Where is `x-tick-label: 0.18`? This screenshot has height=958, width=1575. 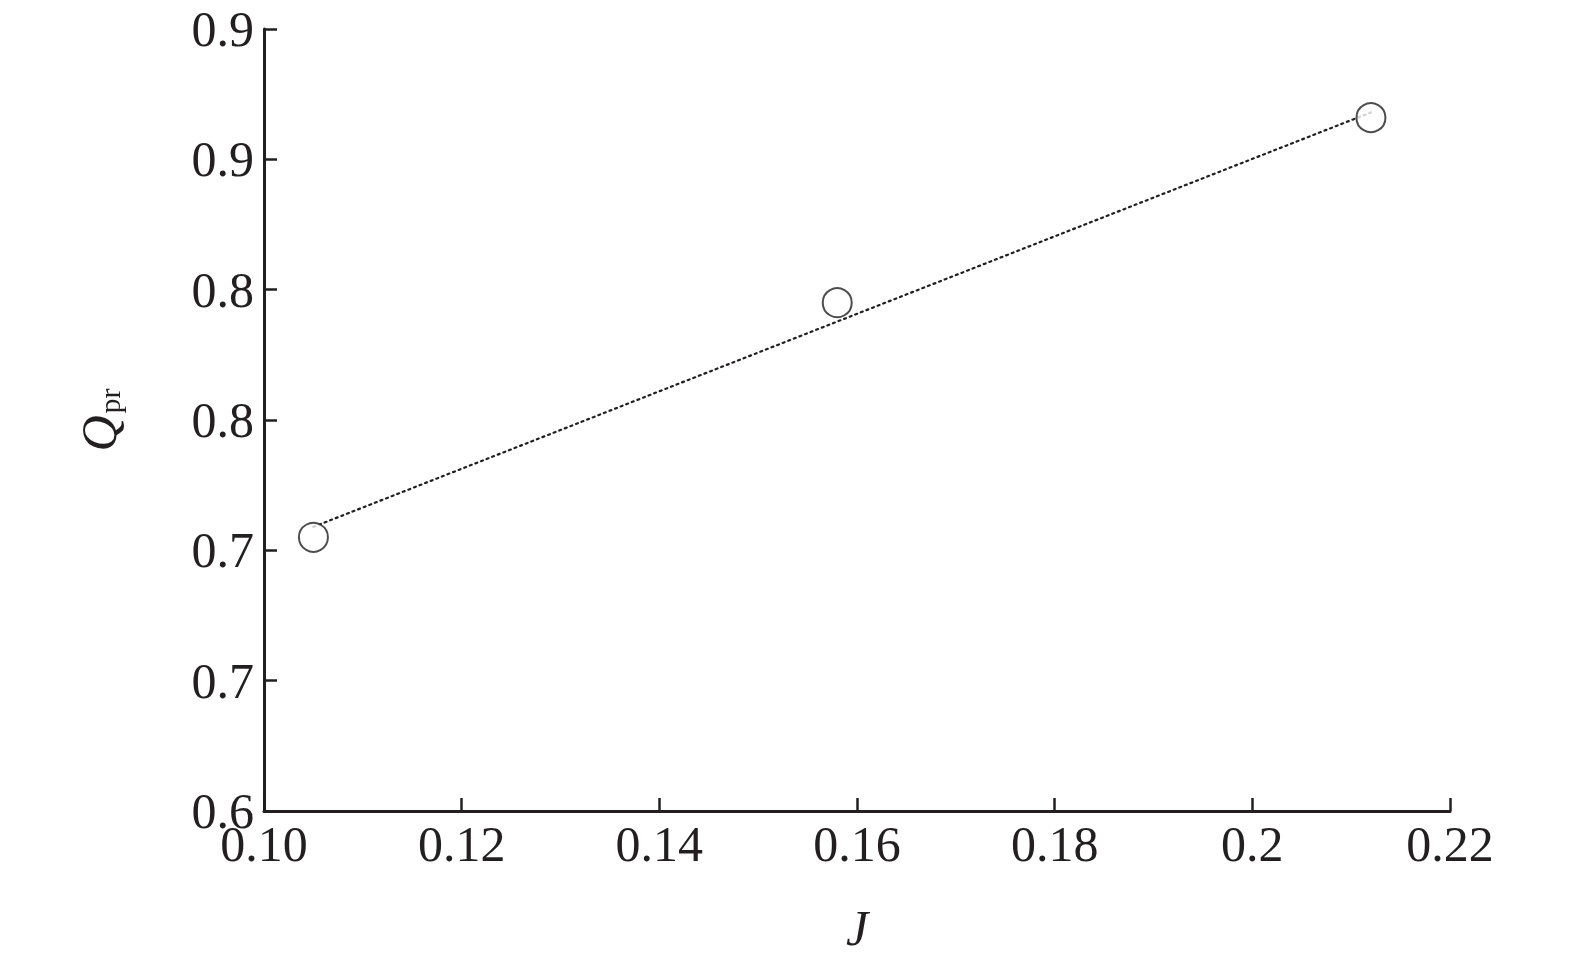
x-tick-label: 0.18 is located at coordinates (1054, 844).